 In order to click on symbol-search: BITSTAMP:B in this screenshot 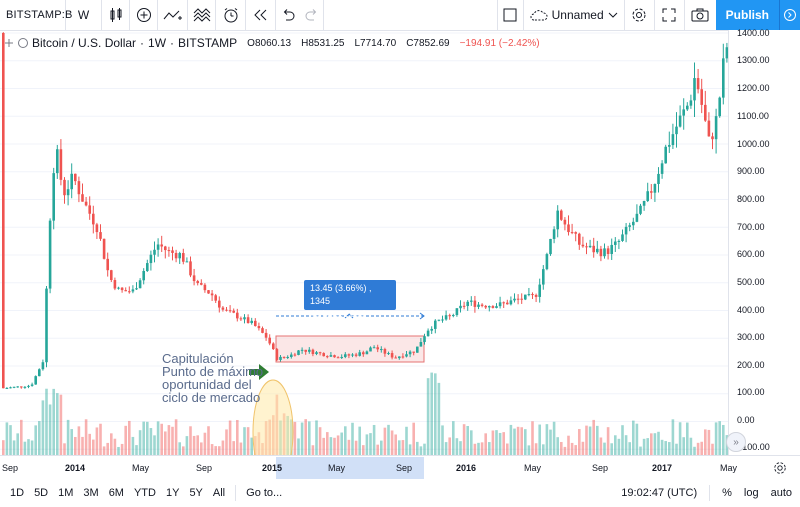, I will do `click(36, 15)`.